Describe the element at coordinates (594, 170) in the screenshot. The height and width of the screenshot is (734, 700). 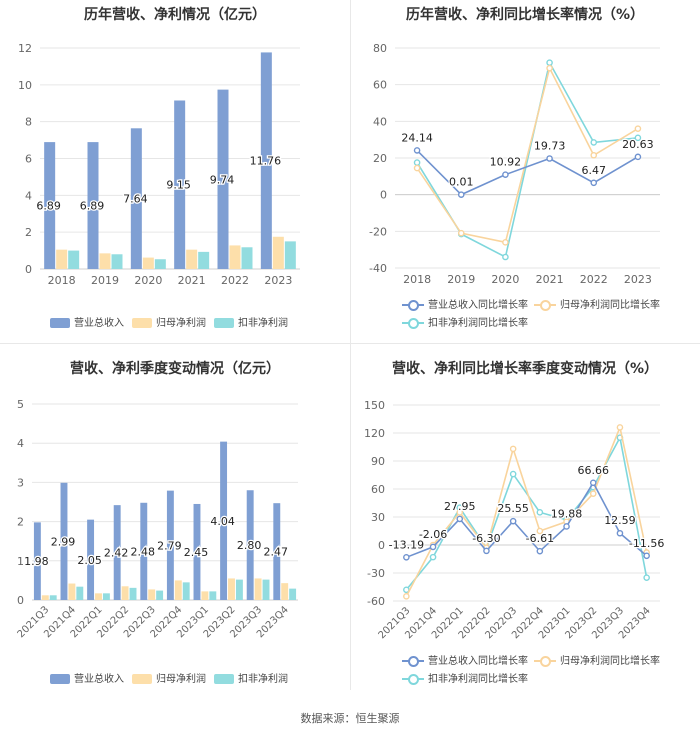
I see `data-label: 6.47` at that location.